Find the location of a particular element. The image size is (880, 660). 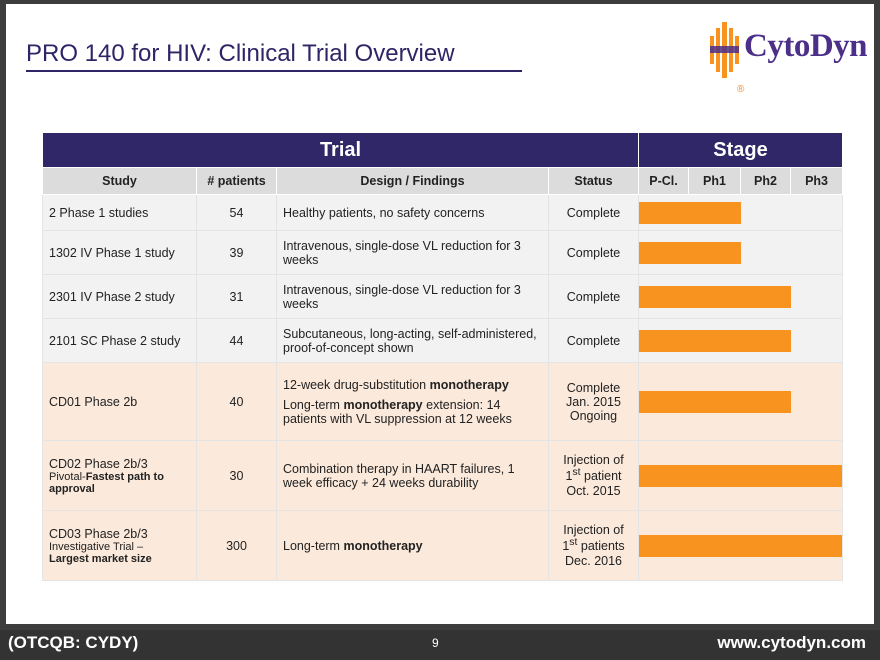

study-line-1: CD03 Phase 2b/3 is located at coordinates (98, 533).